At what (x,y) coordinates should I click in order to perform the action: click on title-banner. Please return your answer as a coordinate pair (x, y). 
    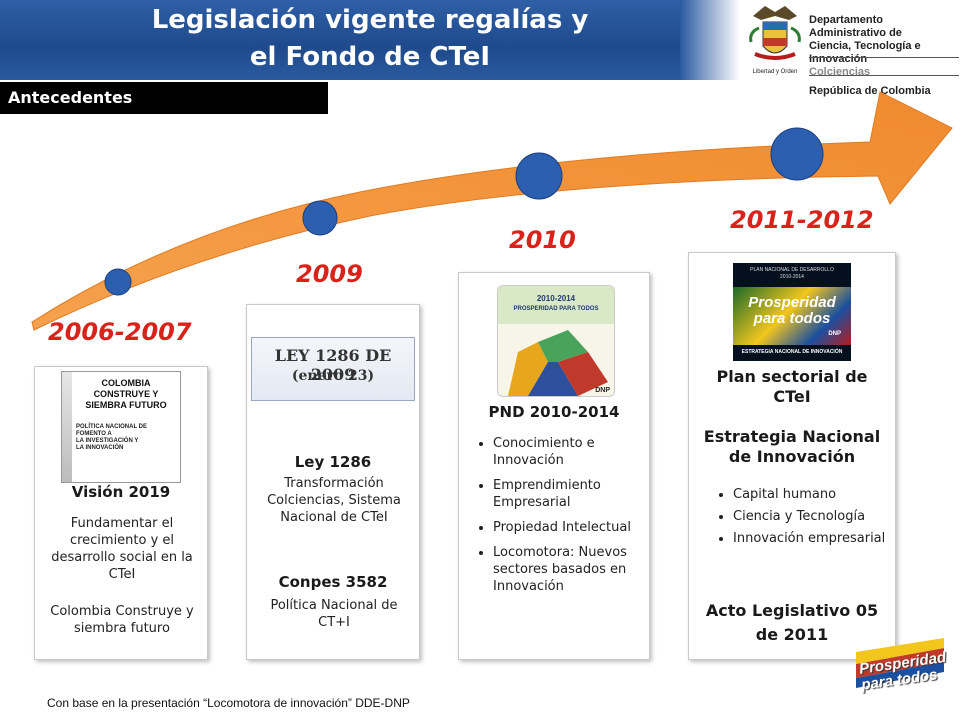
    Looking at the image, I should click on (370, 40).